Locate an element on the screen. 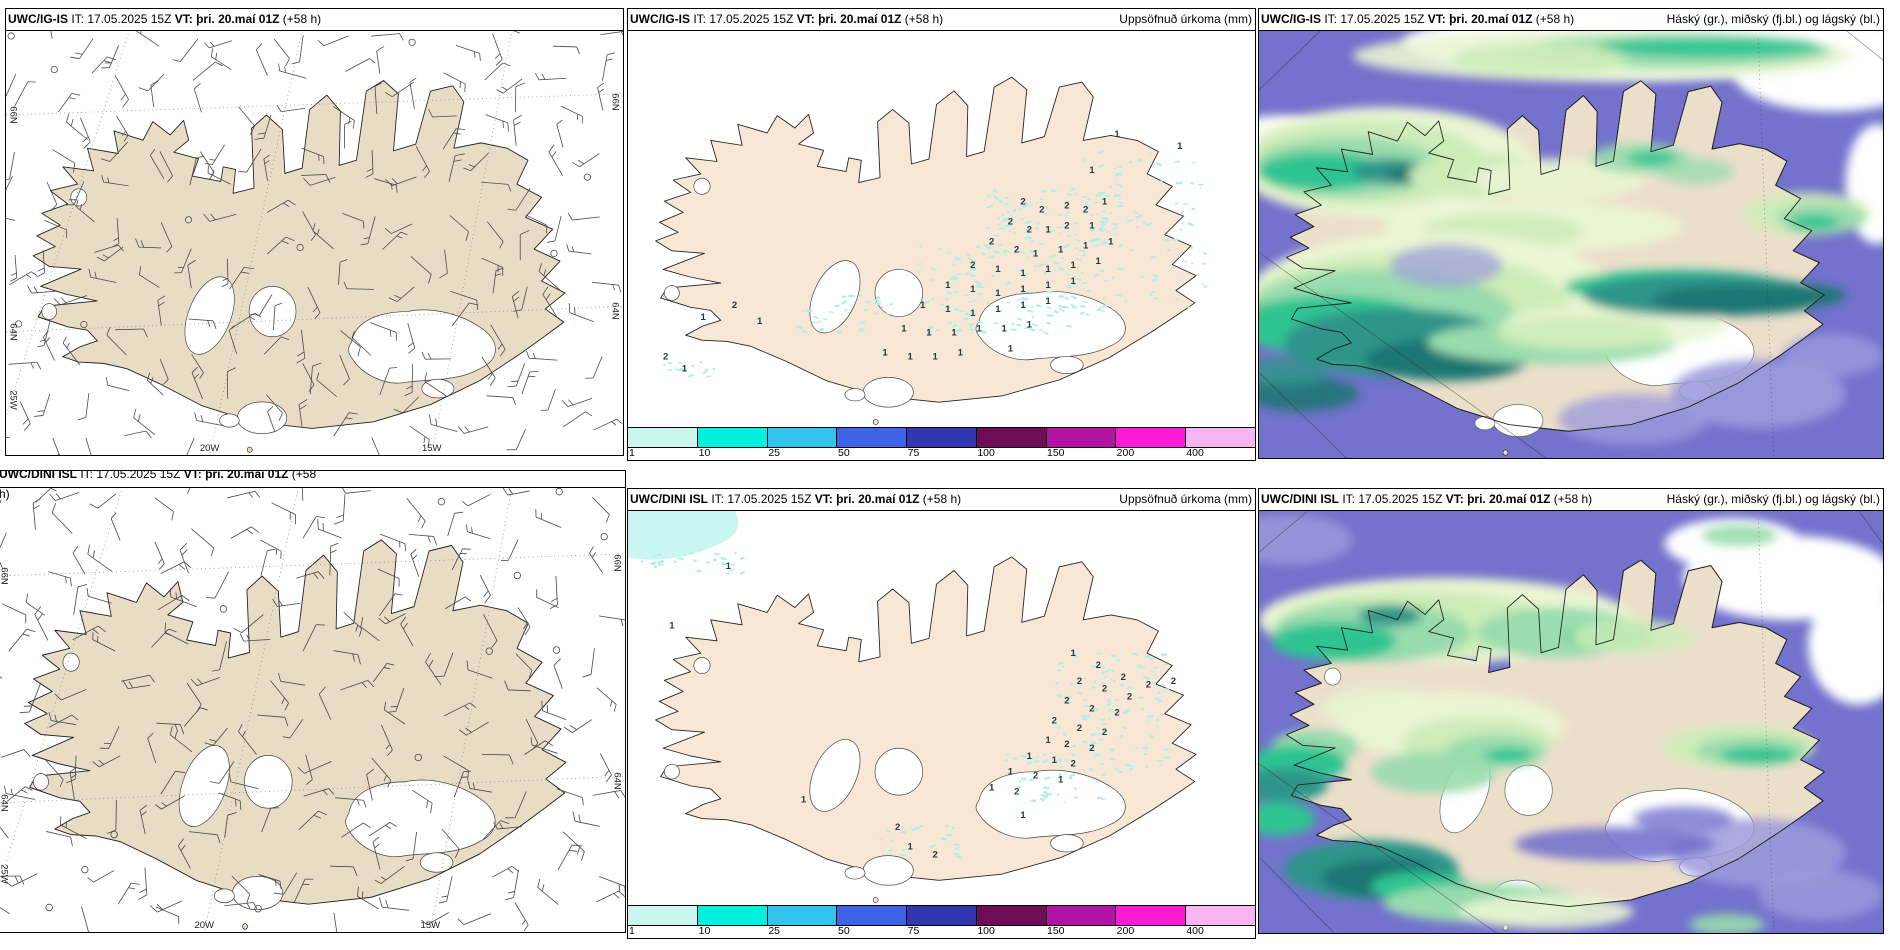 The image size is (1900, 950). colorbar-tick: 200 is located at coordinates (1125, 931).